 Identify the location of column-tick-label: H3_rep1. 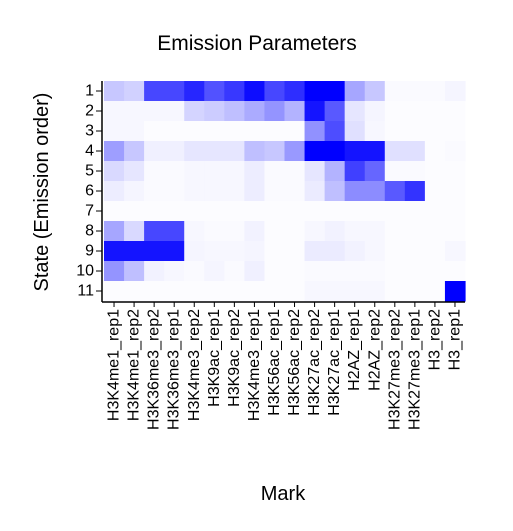
(454, 339).